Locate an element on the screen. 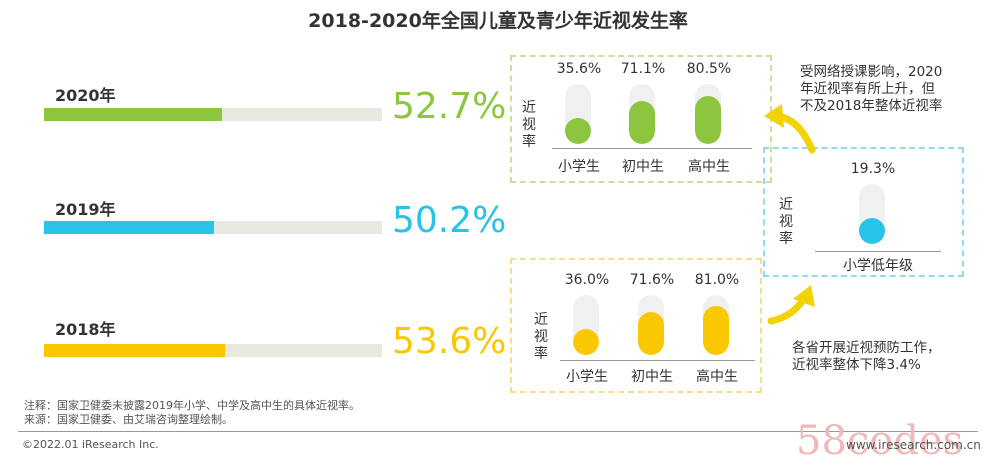 The width and height of the screenshot is (996, 471). bar-track-2019 is located at coordinates (213, 227).